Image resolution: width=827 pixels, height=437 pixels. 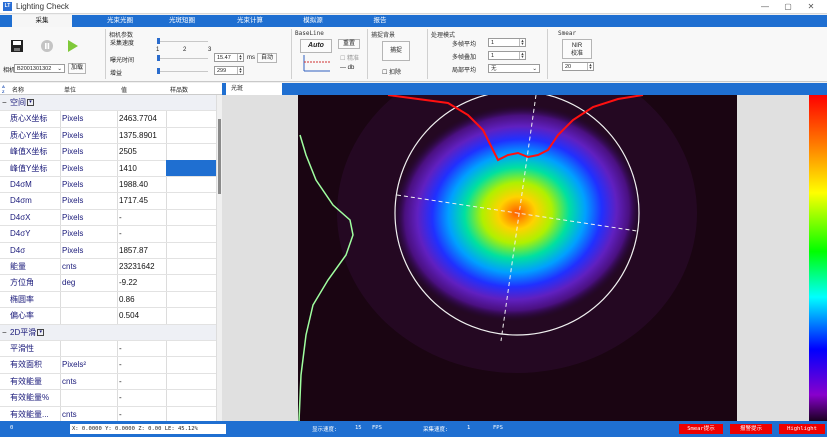 I want to click on multi-add-value: 1, so click(x=493, y=56).